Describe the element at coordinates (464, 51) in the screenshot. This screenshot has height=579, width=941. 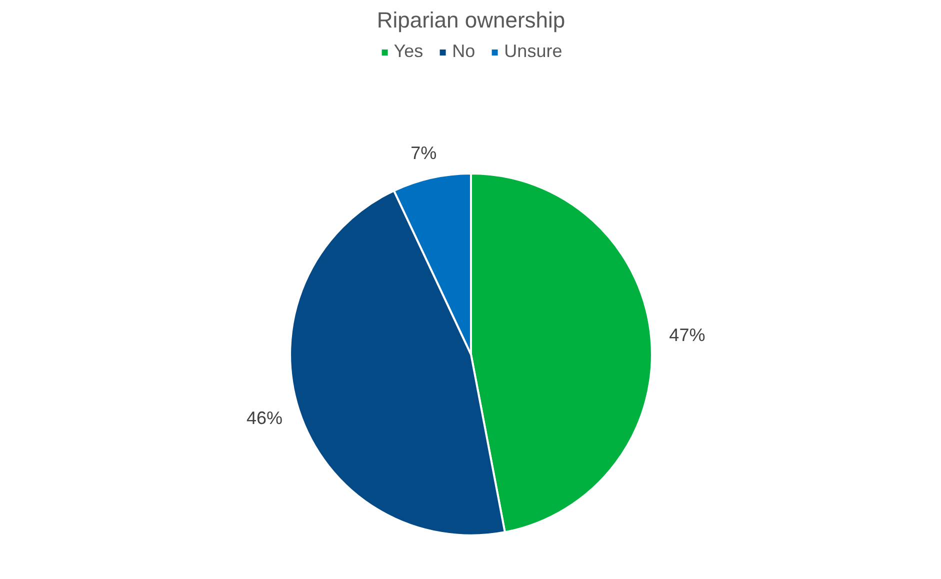
I see `legend-label: No` at that location.